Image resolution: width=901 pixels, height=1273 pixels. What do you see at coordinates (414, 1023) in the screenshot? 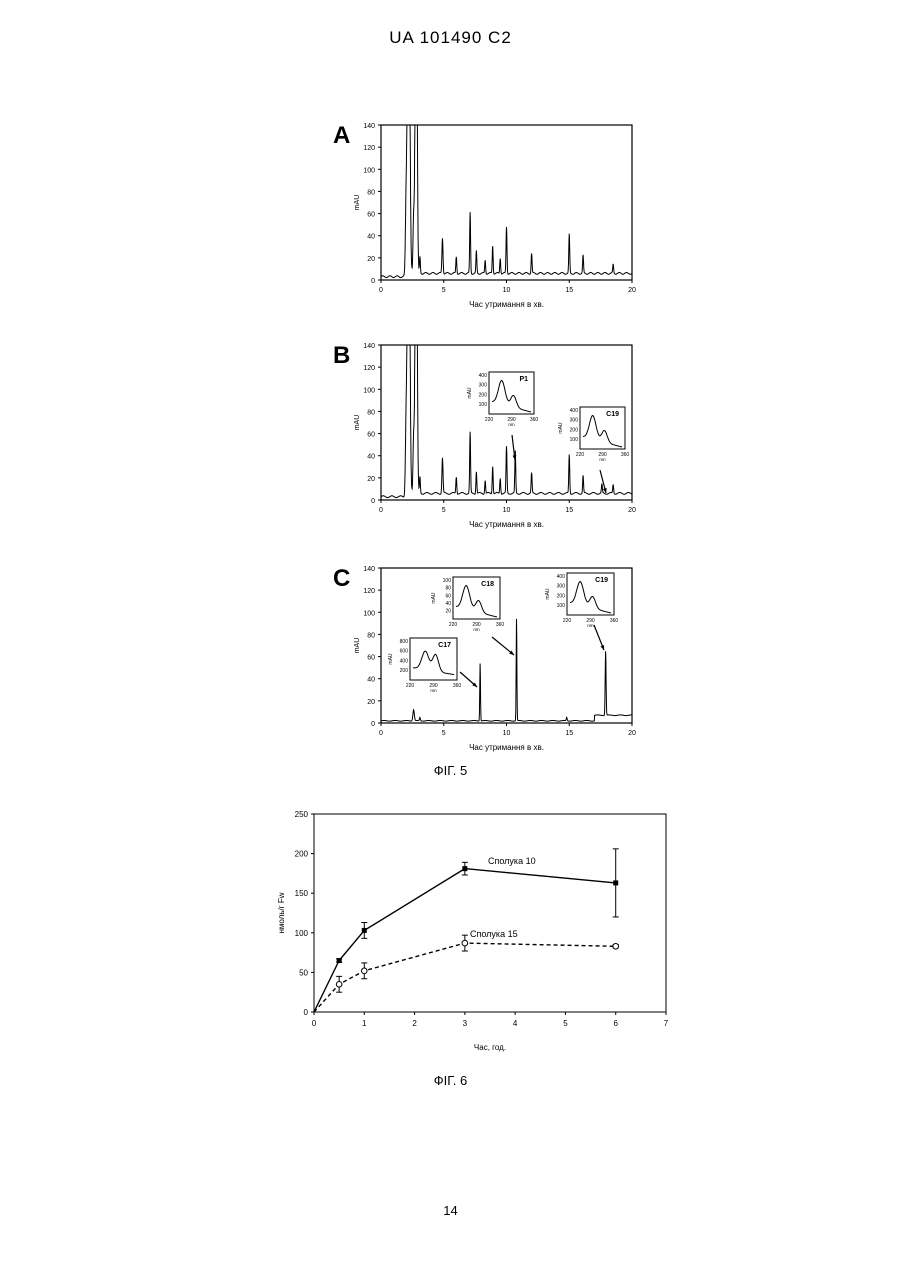
I see `x-tick-label: 2` at bounding box center [414, 1023].